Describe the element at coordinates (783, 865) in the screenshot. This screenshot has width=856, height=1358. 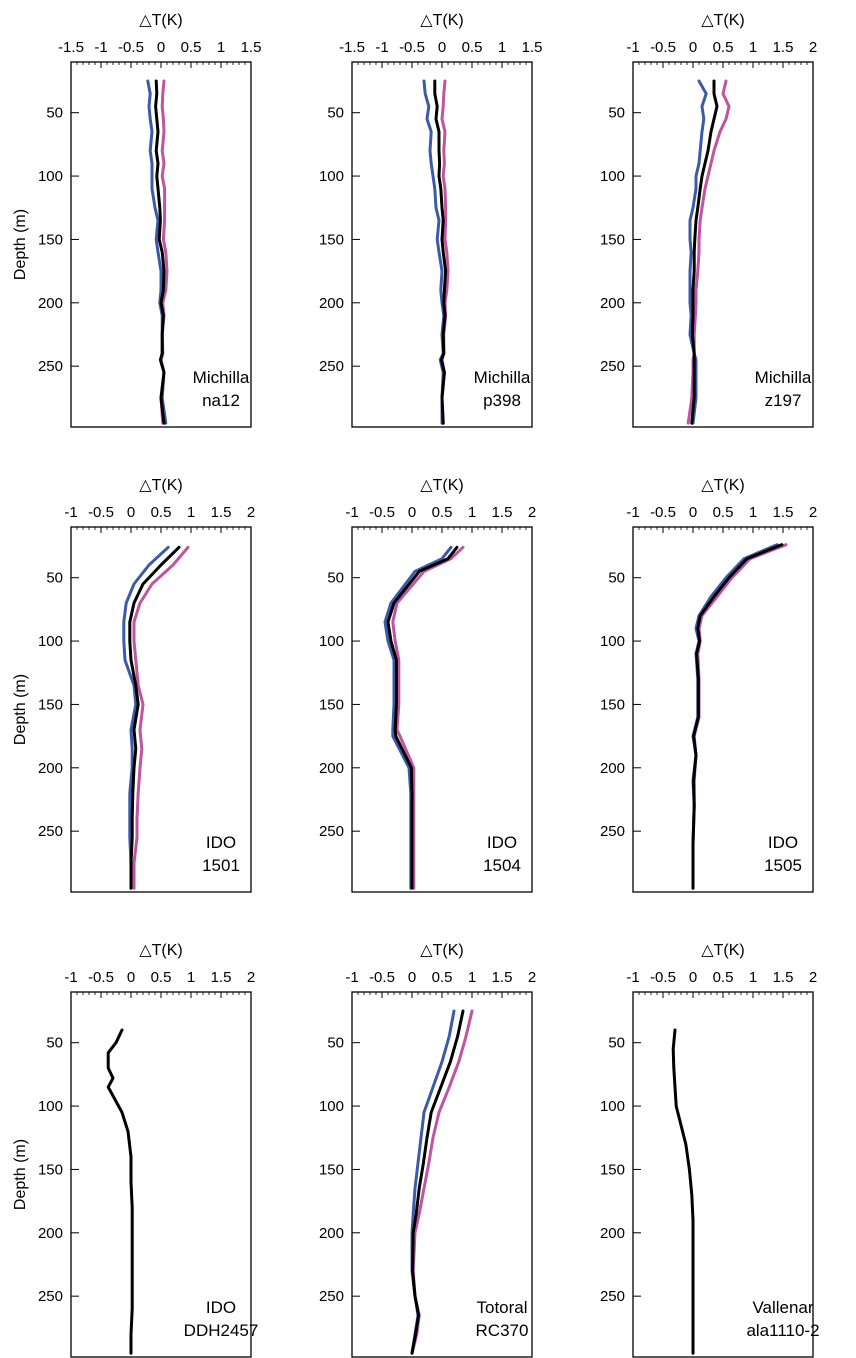
I see `site-label-line: 1505` at that location.